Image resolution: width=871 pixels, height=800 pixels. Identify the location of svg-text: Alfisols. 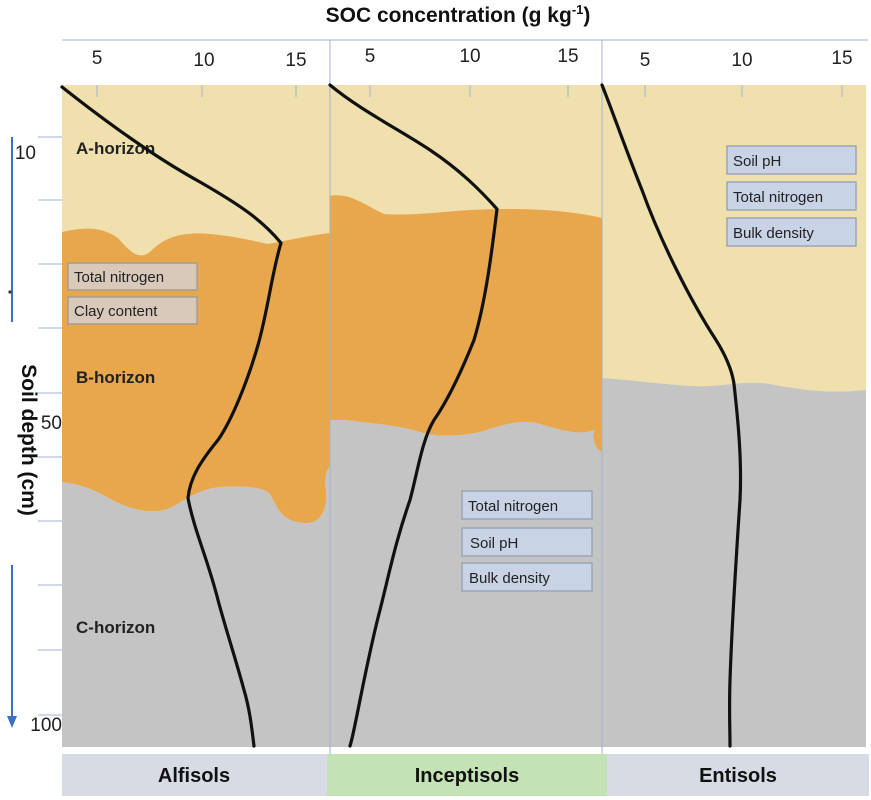
(194, 776).